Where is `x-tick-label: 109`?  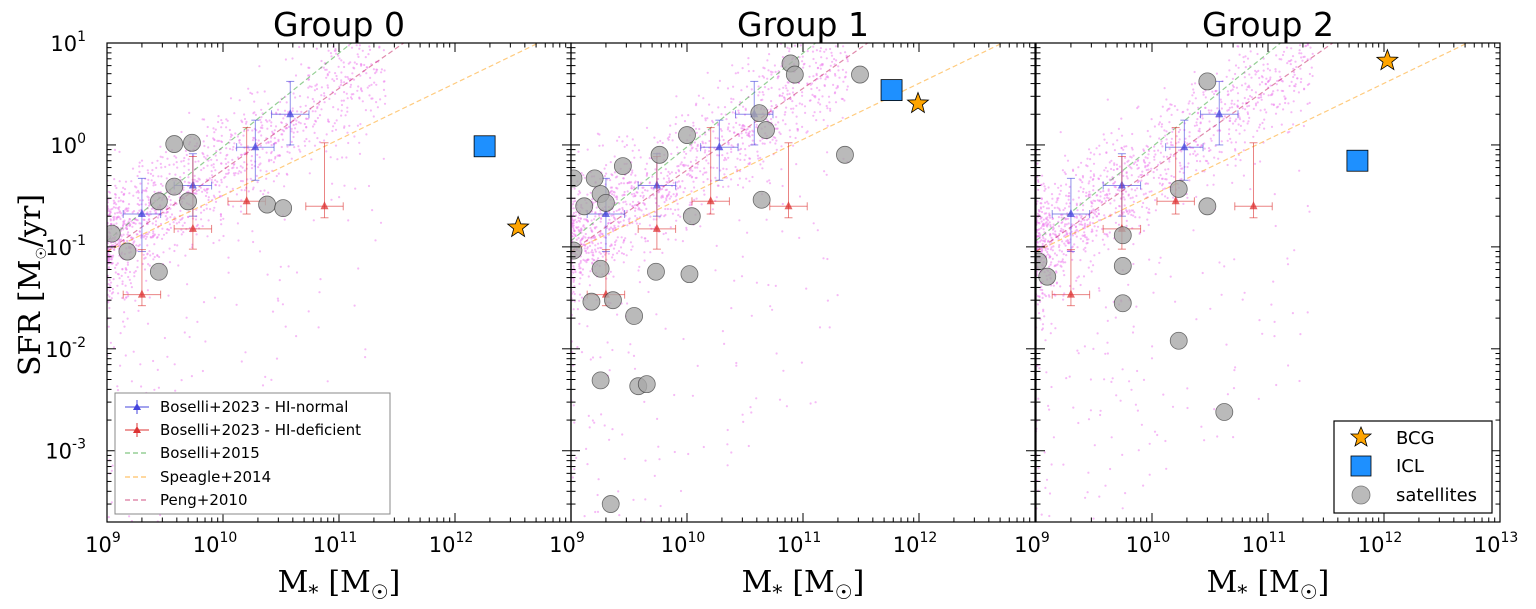
x-tick-label: 109 is located at coordinates (103, 543).